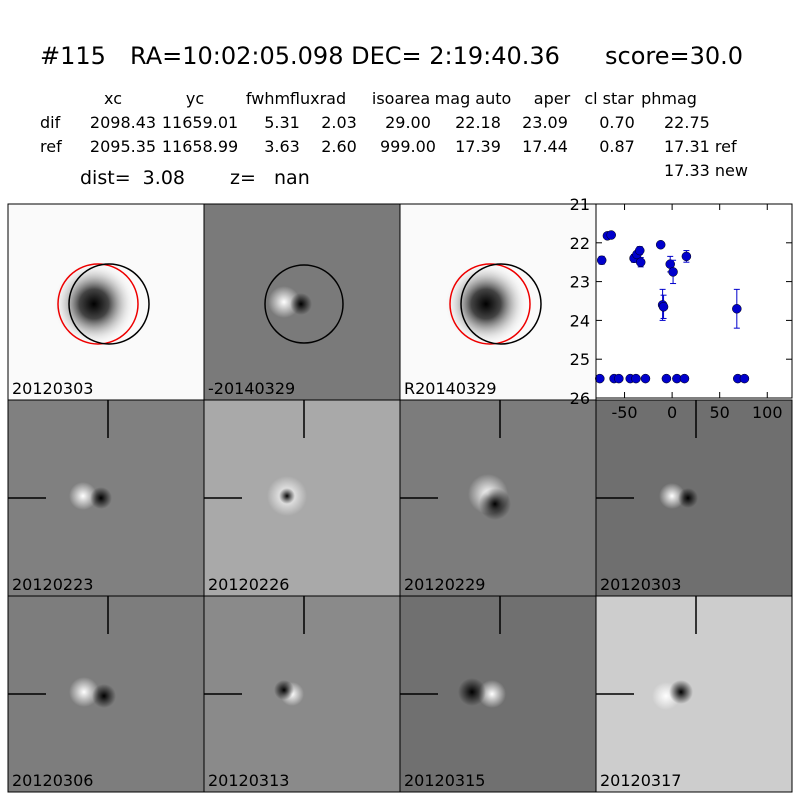 Image resolution: width=800 pixels, height=800 pixels. What do you see at coordinates (408, 146) in the screenshot?
I see `table-cell: 999.00` at bounding box center [408, 146].